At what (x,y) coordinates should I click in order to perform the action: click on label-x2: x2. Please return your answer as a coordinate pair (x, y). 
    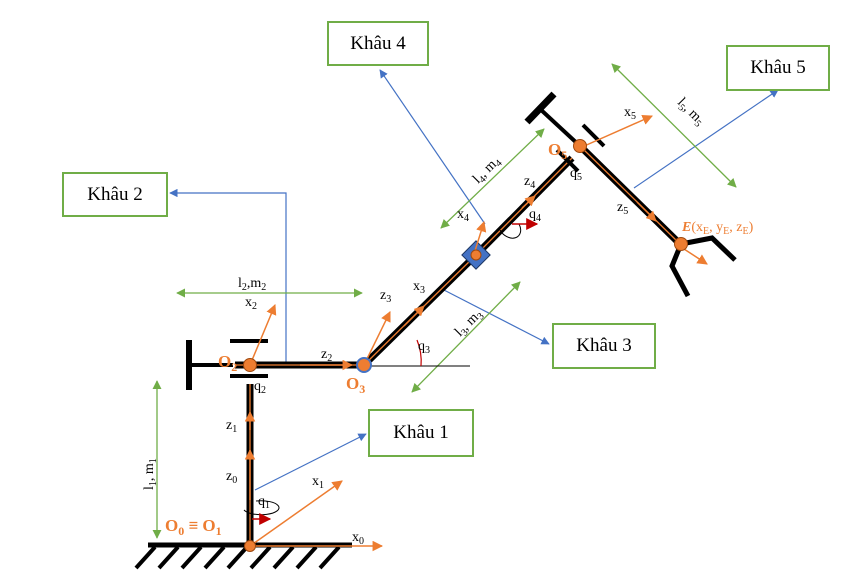
    Looking at the image, I should click on (251, 303).